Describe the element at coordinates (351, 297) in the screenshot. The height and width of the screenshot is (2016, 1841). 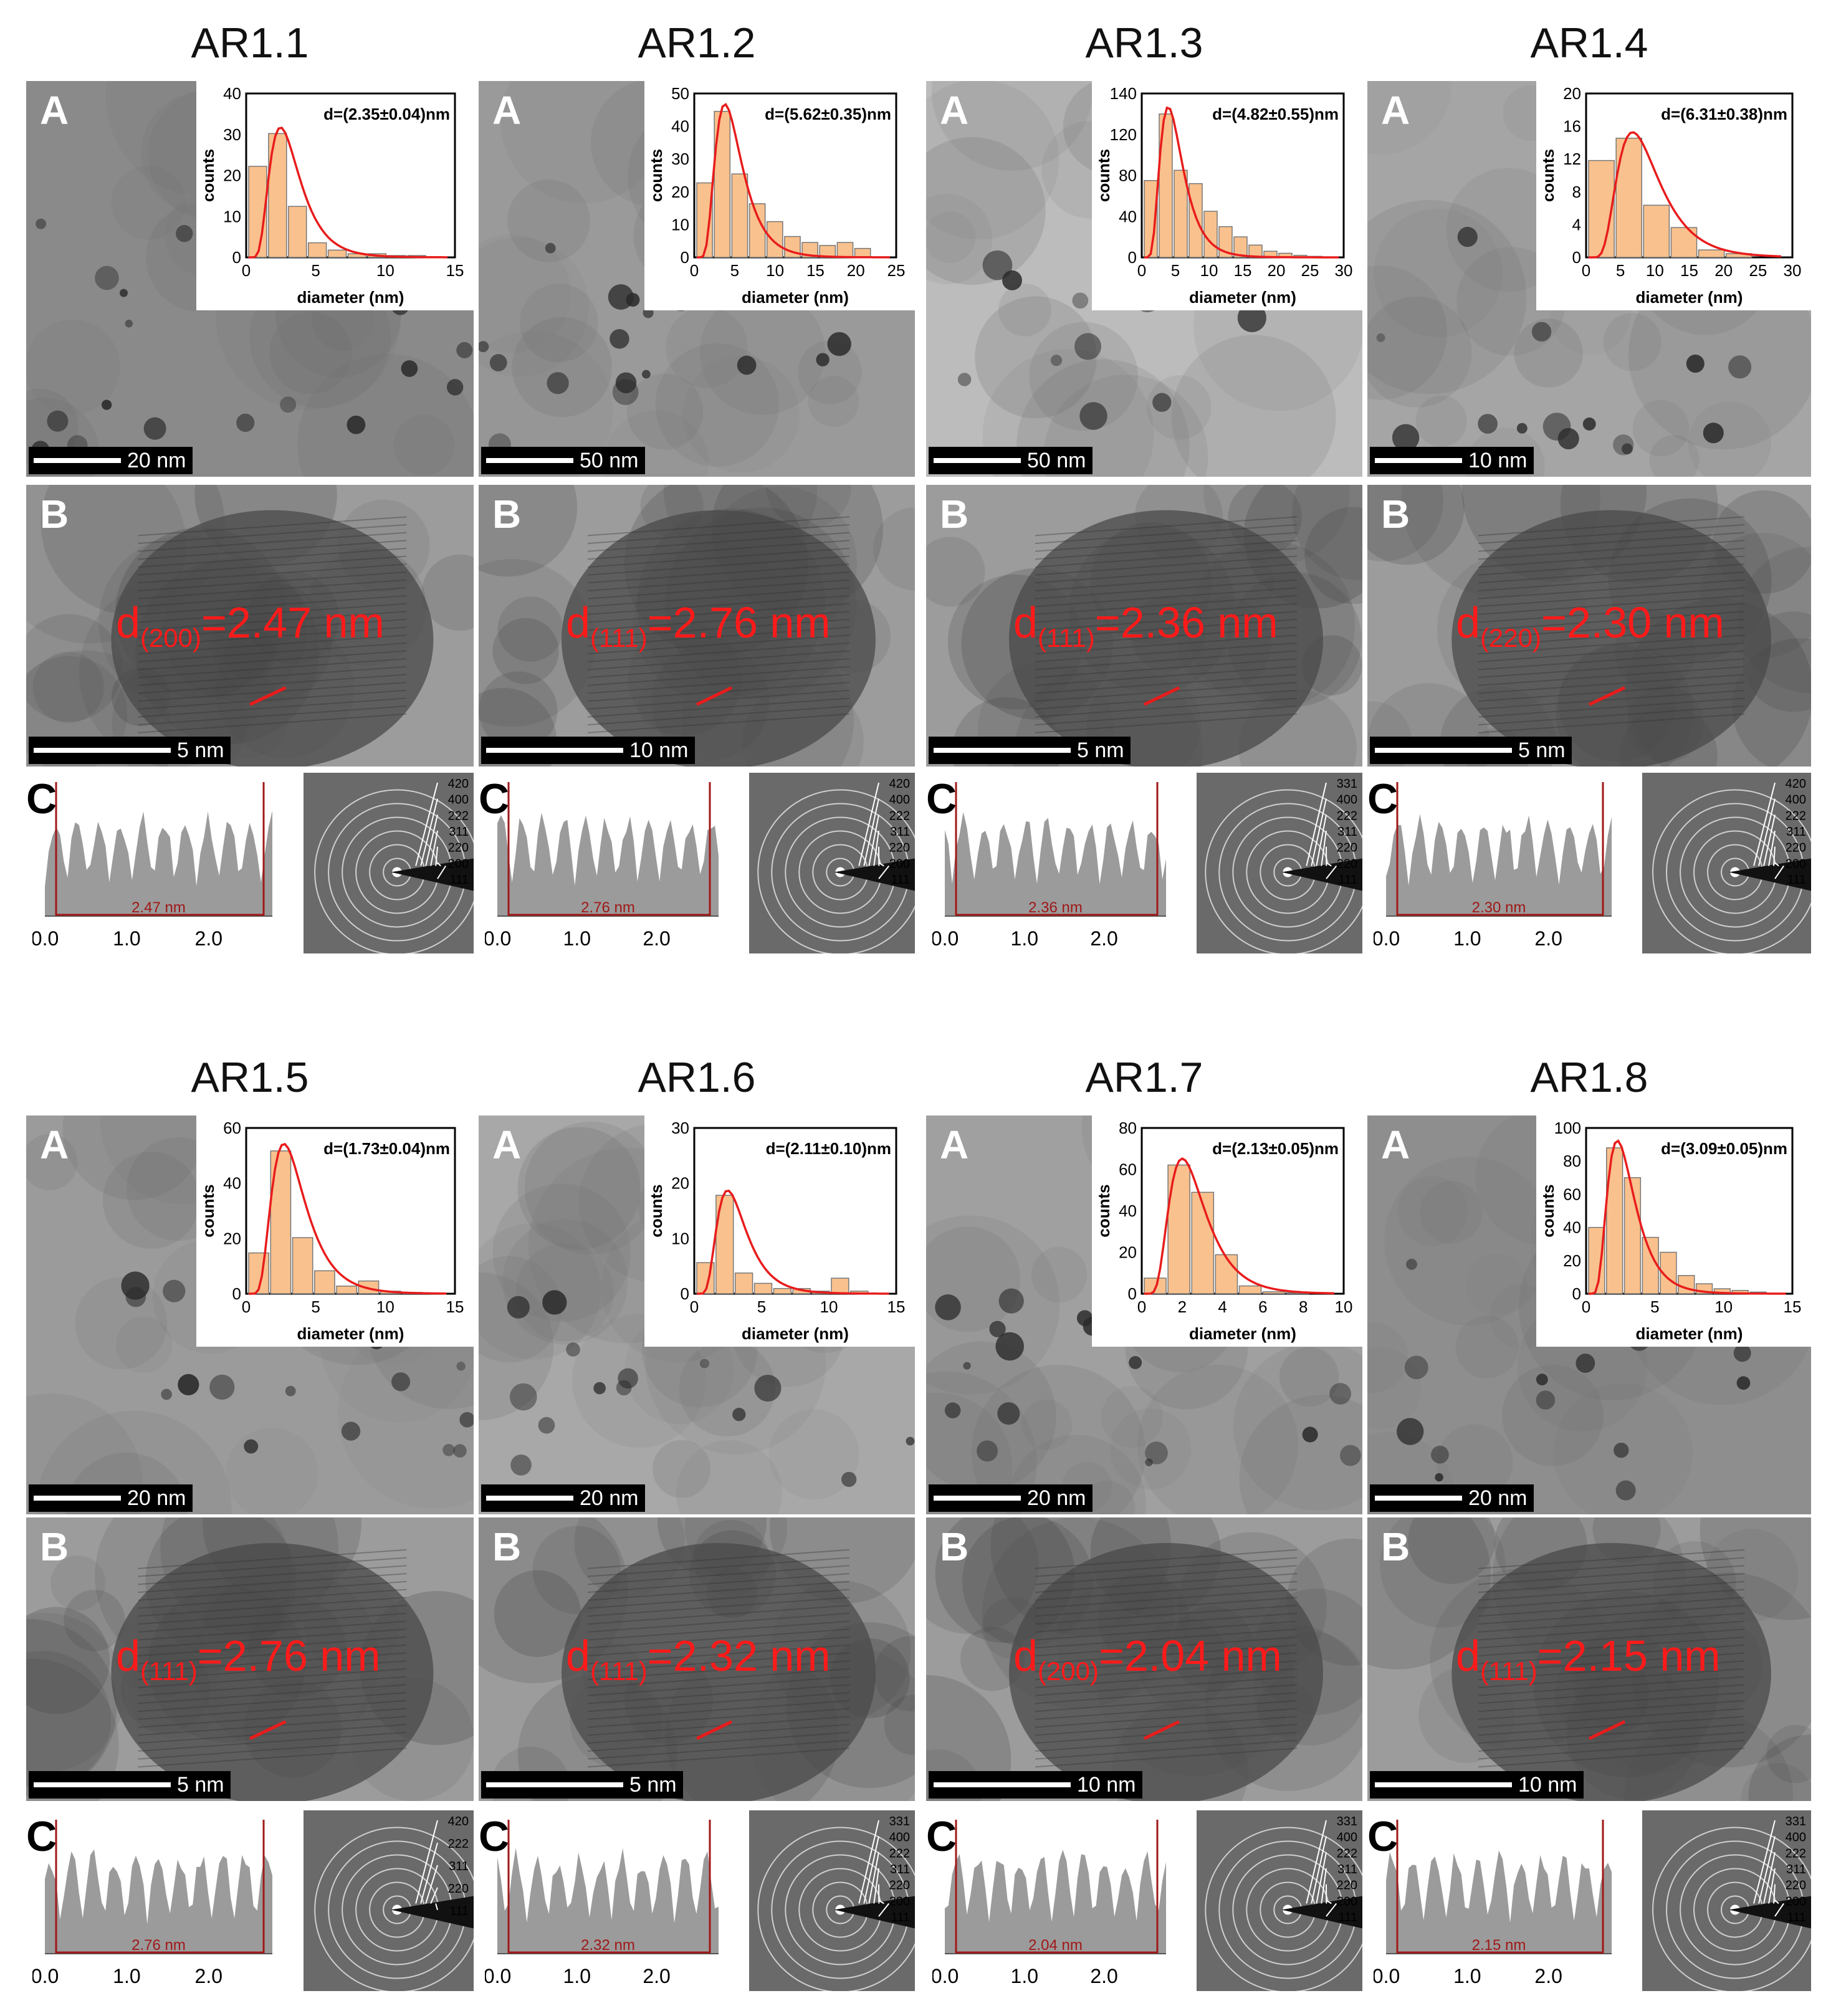
I see `x-axis-label: diameter (nm)` at that location.